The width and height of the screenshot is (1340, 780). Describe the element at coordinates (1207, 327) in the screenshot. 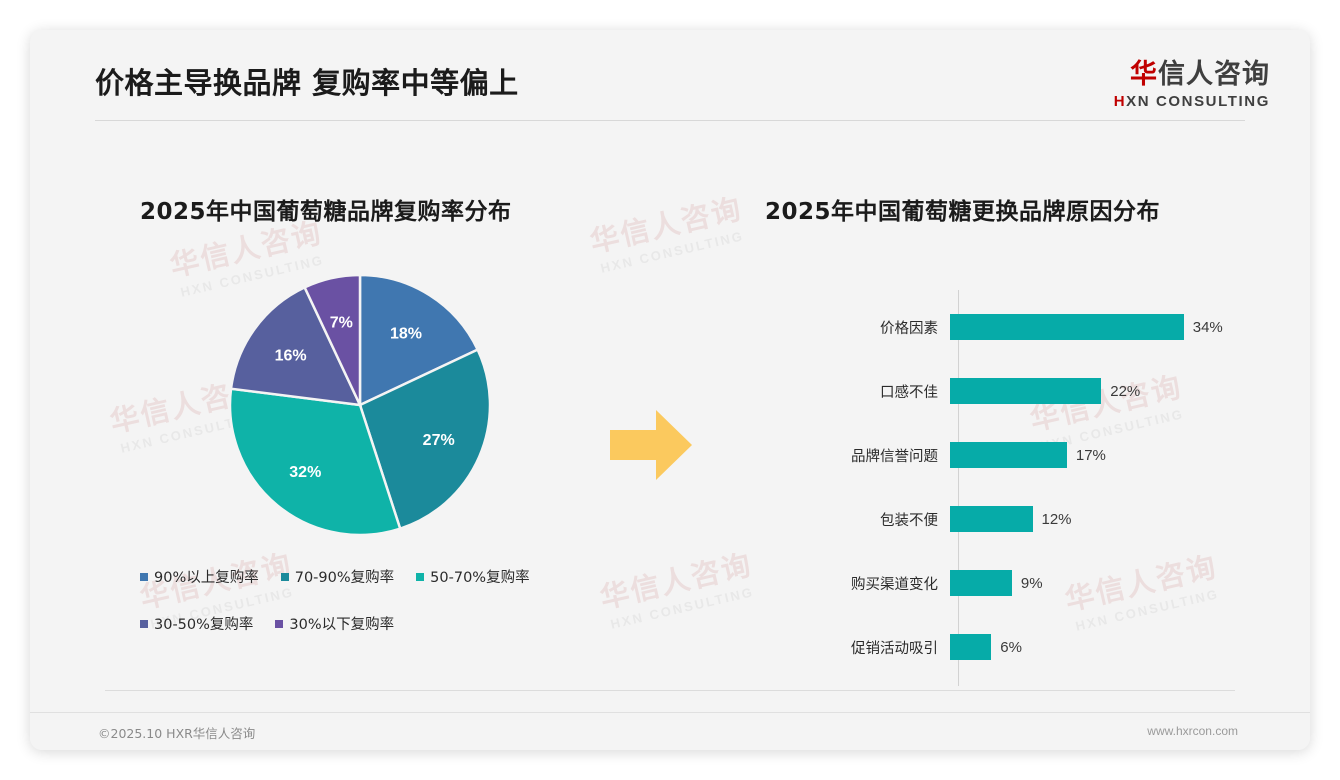

I see `bar-value-label: 34%` at that location.